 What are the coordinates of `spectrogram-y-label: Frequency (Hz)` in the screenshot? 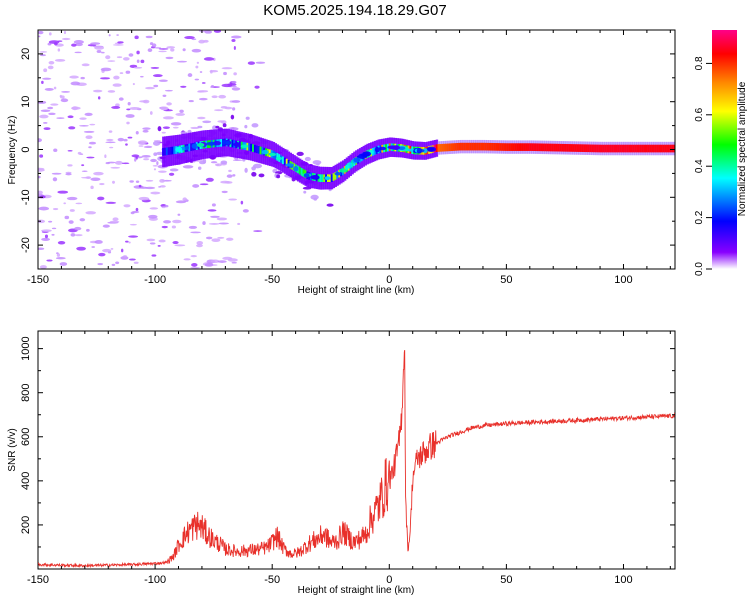 It's located at (12, 150).